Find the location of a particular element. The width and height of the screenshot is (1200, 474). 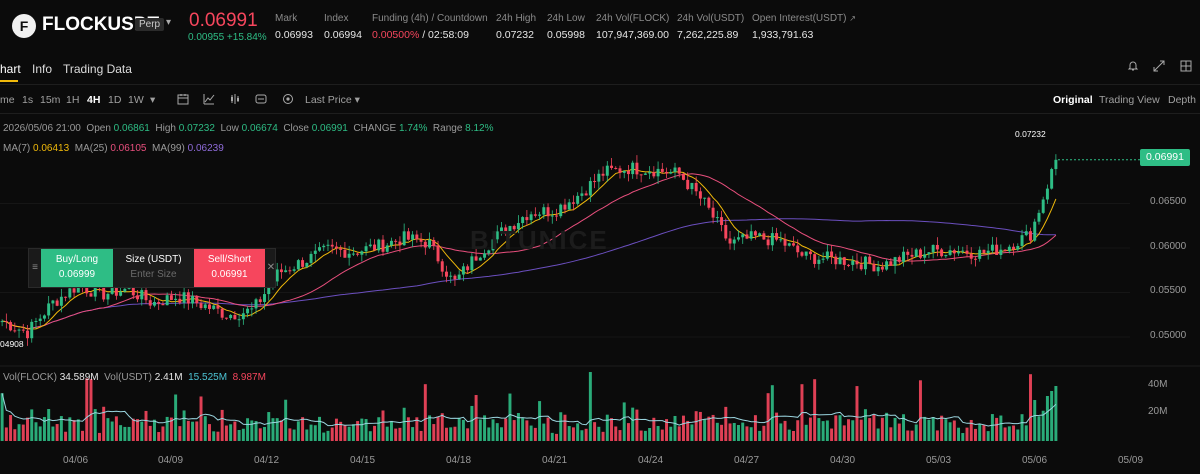

interval-4h: 4H is located at coordinates (94, 100).